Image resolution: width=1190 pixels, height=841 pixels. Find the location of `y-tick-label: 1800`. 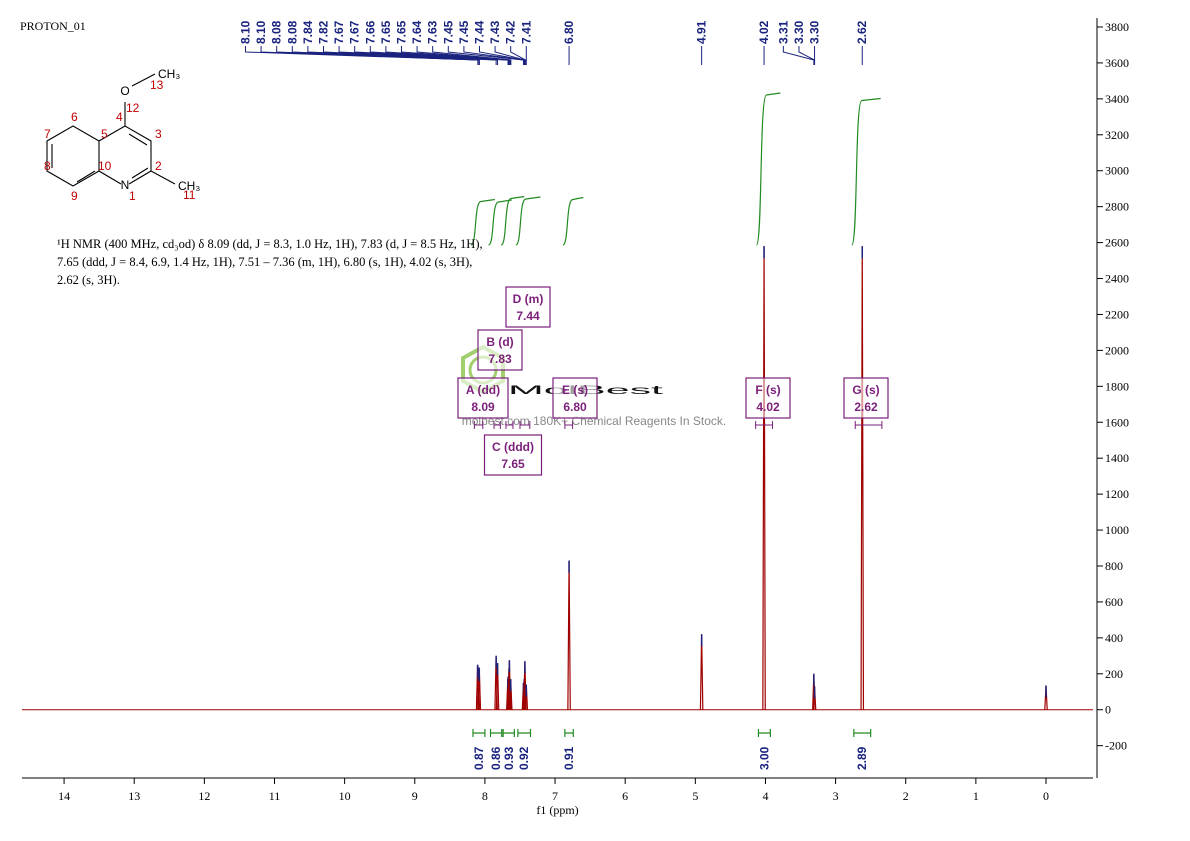

y-tick-label: 1800 is located at coordinates (1117, 386).